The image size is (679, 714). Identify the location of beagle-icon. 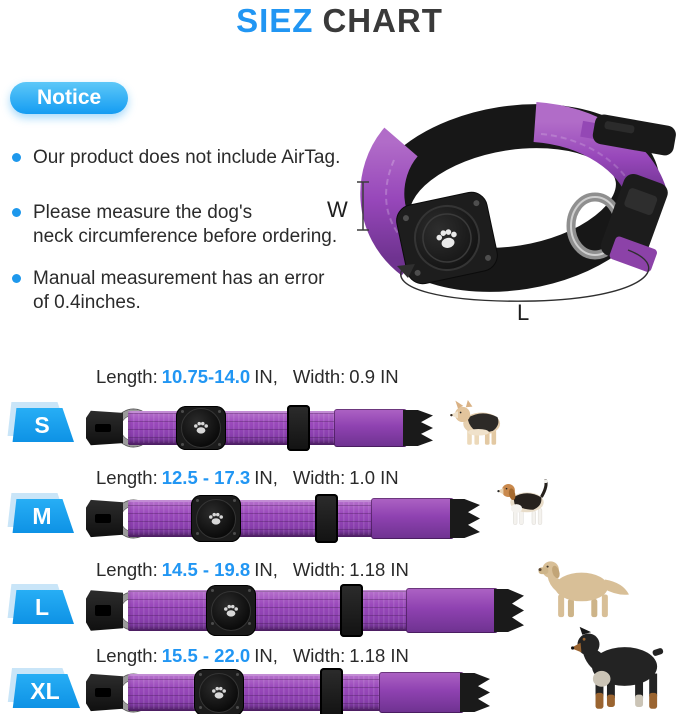
(522, 502).